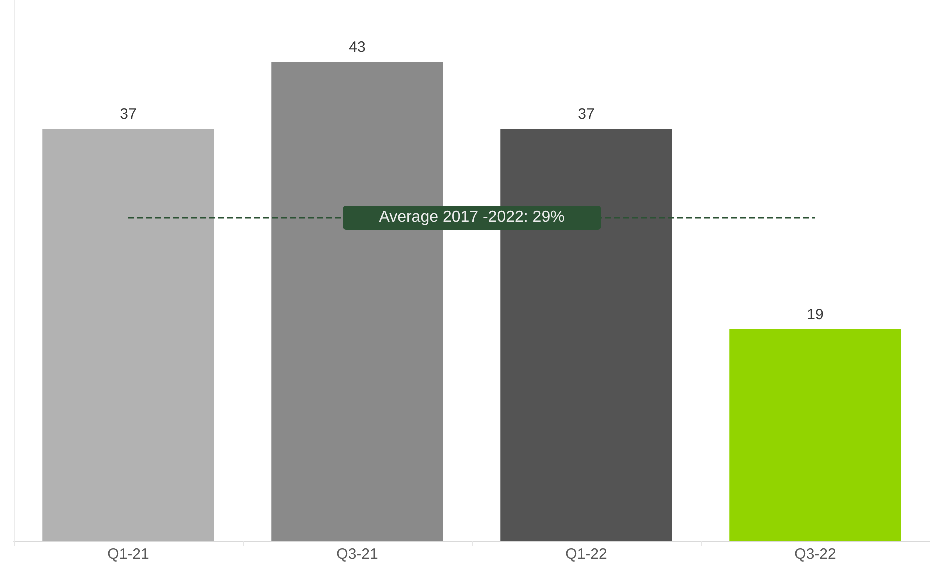  What do you see at coordinates (815, 315) in the screenshot?
I see `data-label: 19` at bounding box center [815, 315].